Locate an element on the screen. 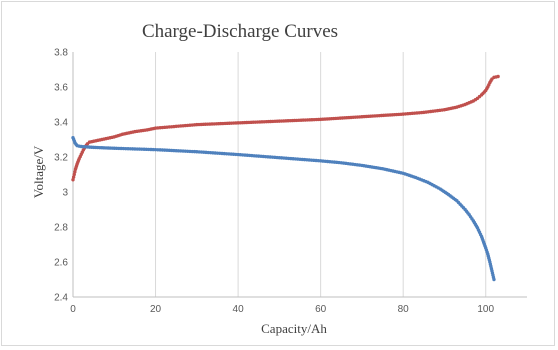 This screenshot has width=558, height=350. y-tick-label-1: 2.6 is located at coordinates (61, 263).